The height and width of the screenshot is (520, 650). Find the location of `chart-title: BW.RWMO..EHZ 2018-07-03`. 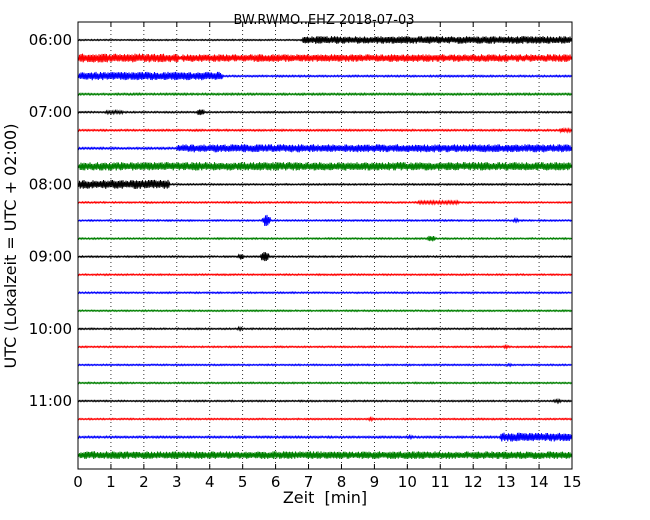

chart-title: BW.RWMO..EHZ 2018-07-03 is located at coordinates (323, 20).